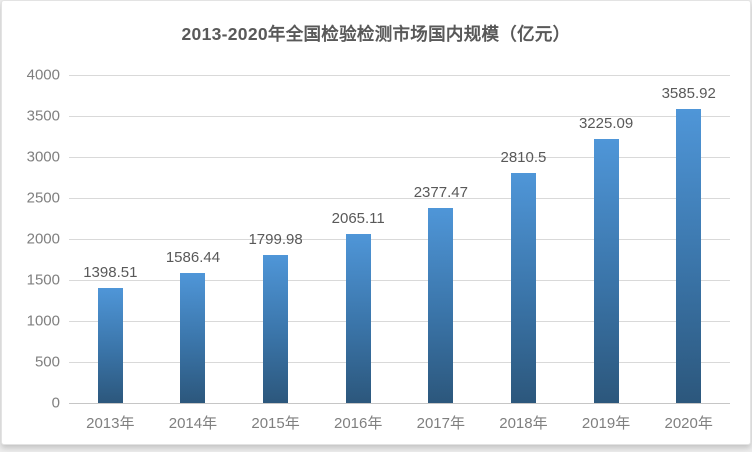  What do you see at coordinates (688, 423) in the screenshot?
I see `x-axis-tick-label: 2020年` at bounding box center [688, 423].